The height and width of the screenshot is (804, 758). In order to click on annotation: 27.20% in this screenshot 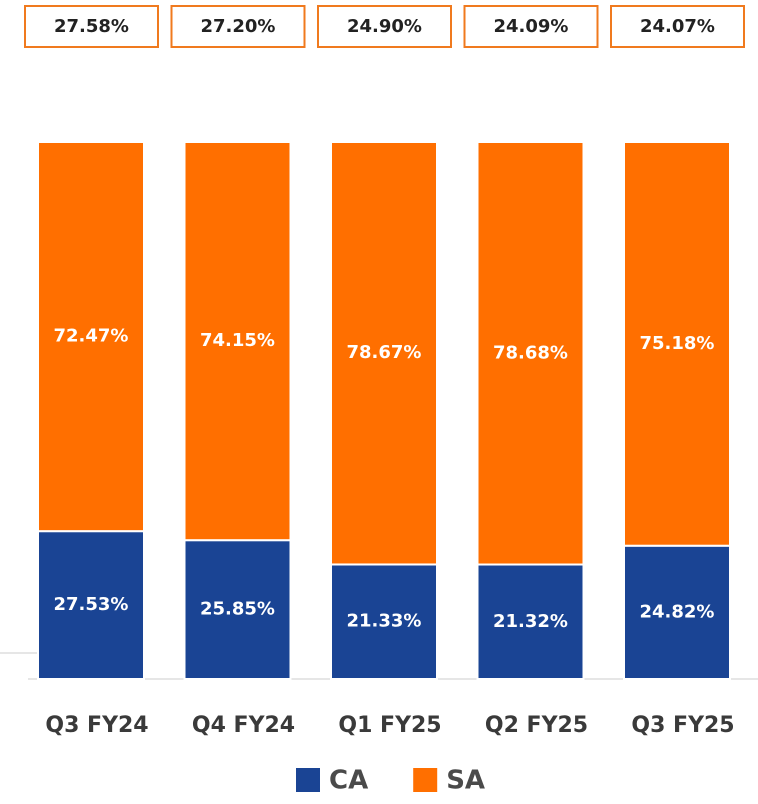, I will do `click(238, 26)`.